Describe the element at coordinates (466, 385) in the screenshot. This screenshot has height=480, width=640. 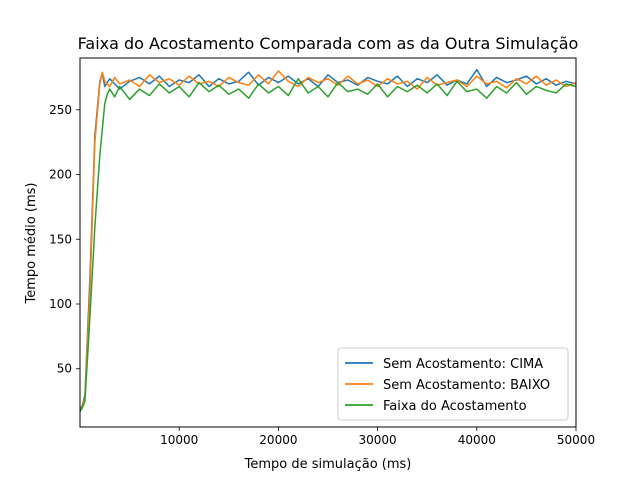
I see `legend-label-1: Sem Acostamento: BAIXO` at that location.